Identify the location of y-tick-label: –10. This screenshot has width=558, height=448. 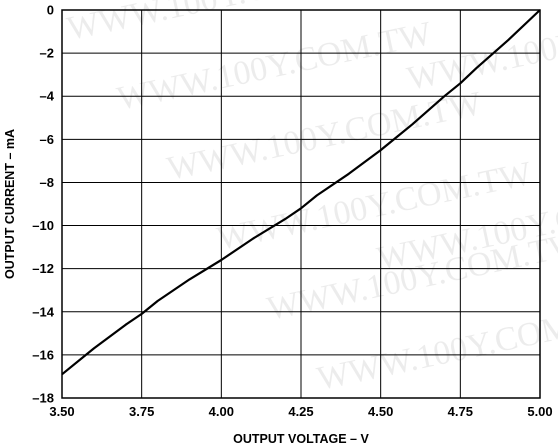
(43, 225).